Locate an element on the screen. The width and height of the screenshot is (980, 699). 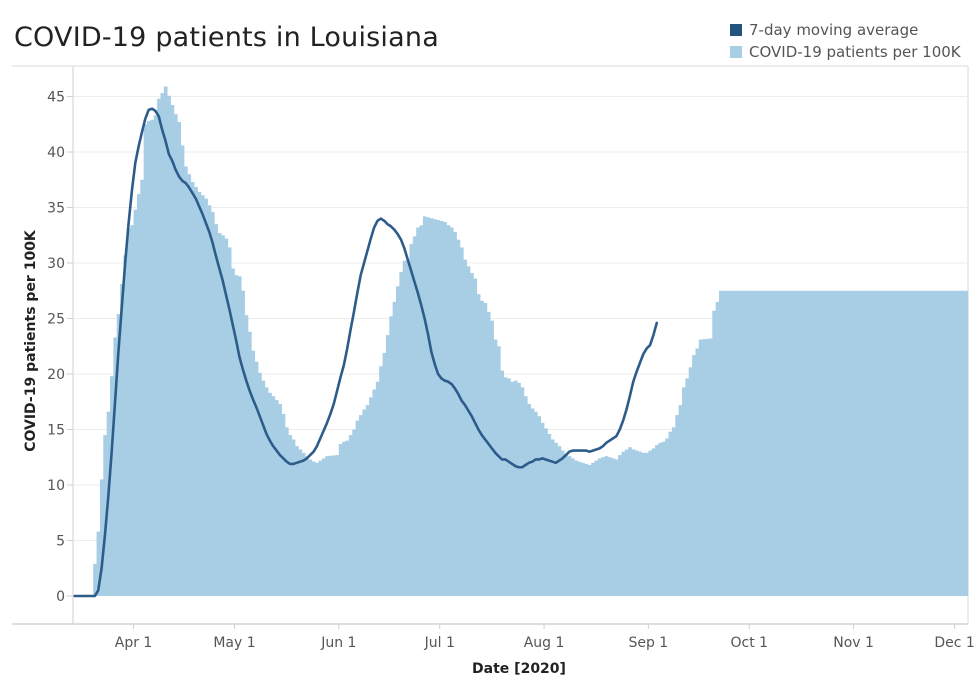
legend-item-patients: COVID-19 patients per 100K is located at coordinates (845, 52).